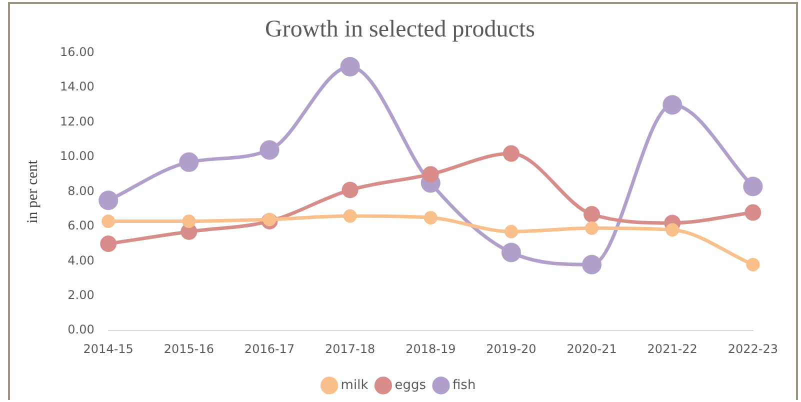  Describe the element at coordinates (77, 87) in the screenshot. I see `y-tick-label: 14.00` at that location.